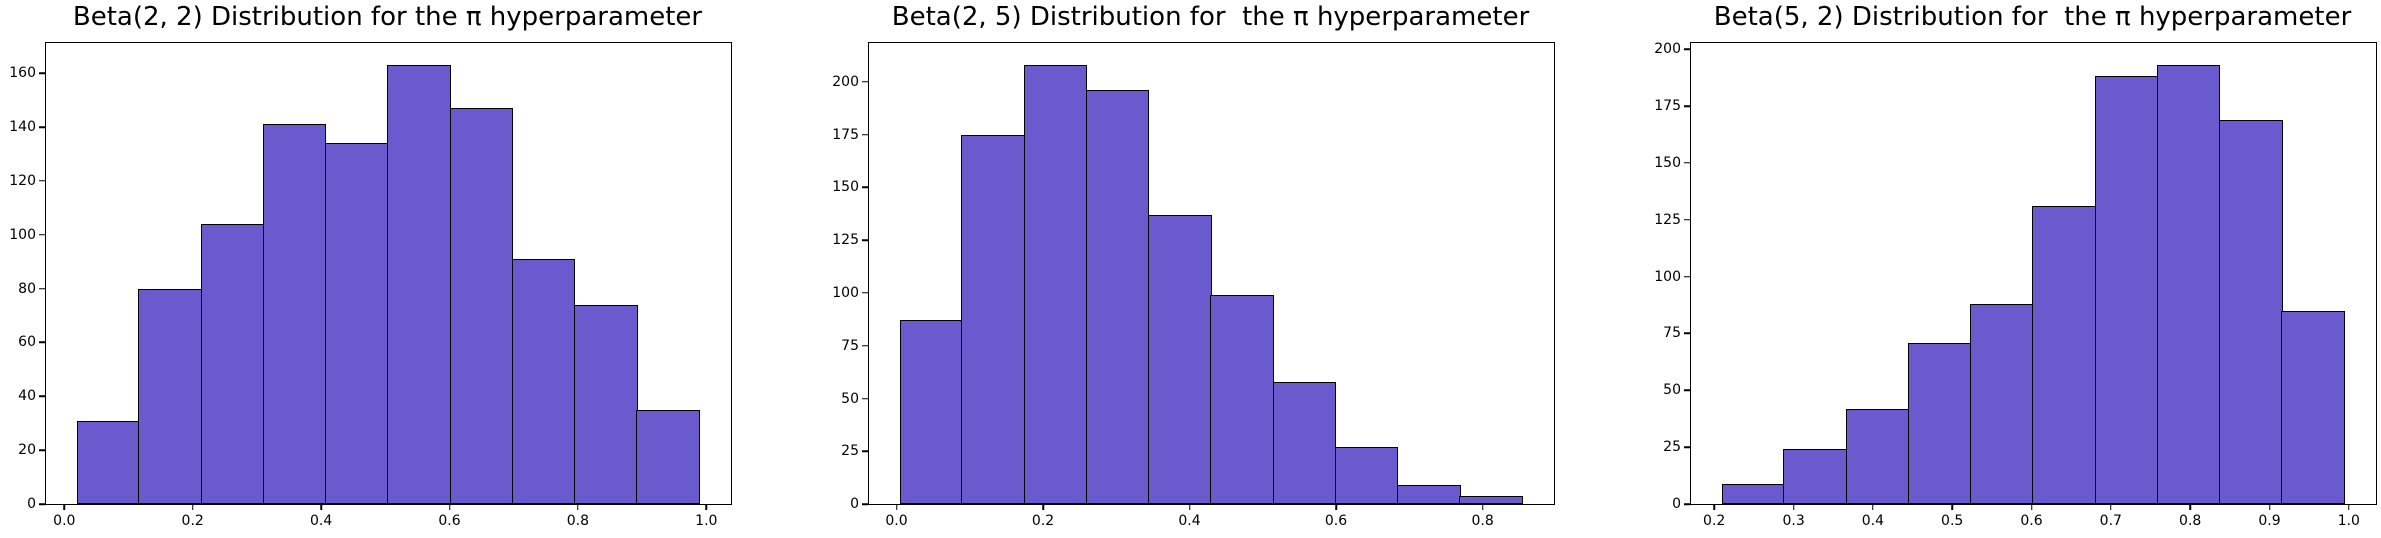 This screenshot has height=538, width=2381. Describe the element at coordinates (27, 396) in the screenshot. I see `y-tick-label: 40` at that location.